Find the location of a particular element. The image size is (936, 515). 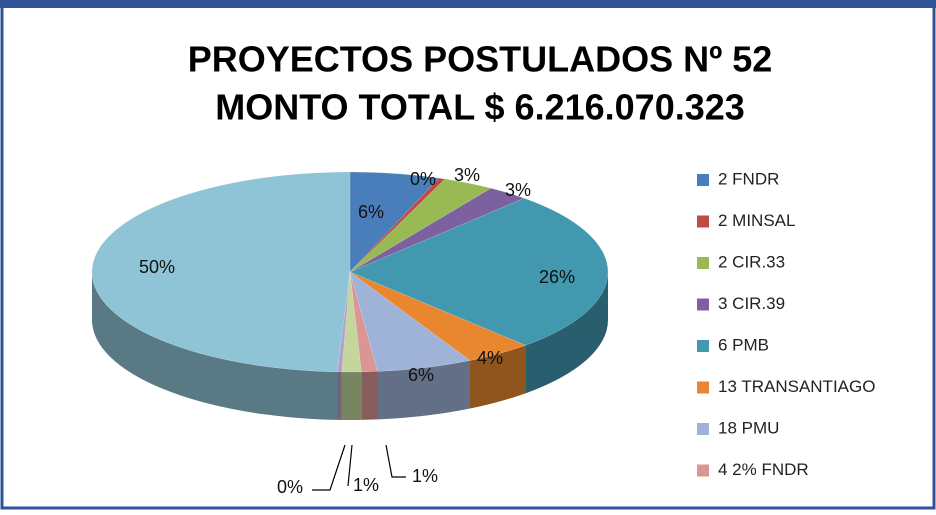

legend-label: 13 TRANSANTIAGO is located at coordinates (796, 386).